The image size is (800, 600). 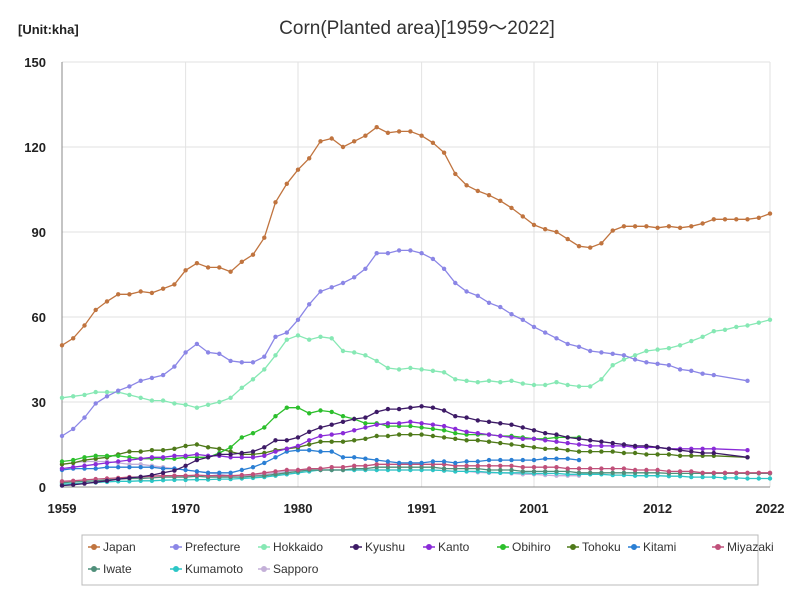 I want to click on x-tick-label: 1959, so click(x=62, y=508).